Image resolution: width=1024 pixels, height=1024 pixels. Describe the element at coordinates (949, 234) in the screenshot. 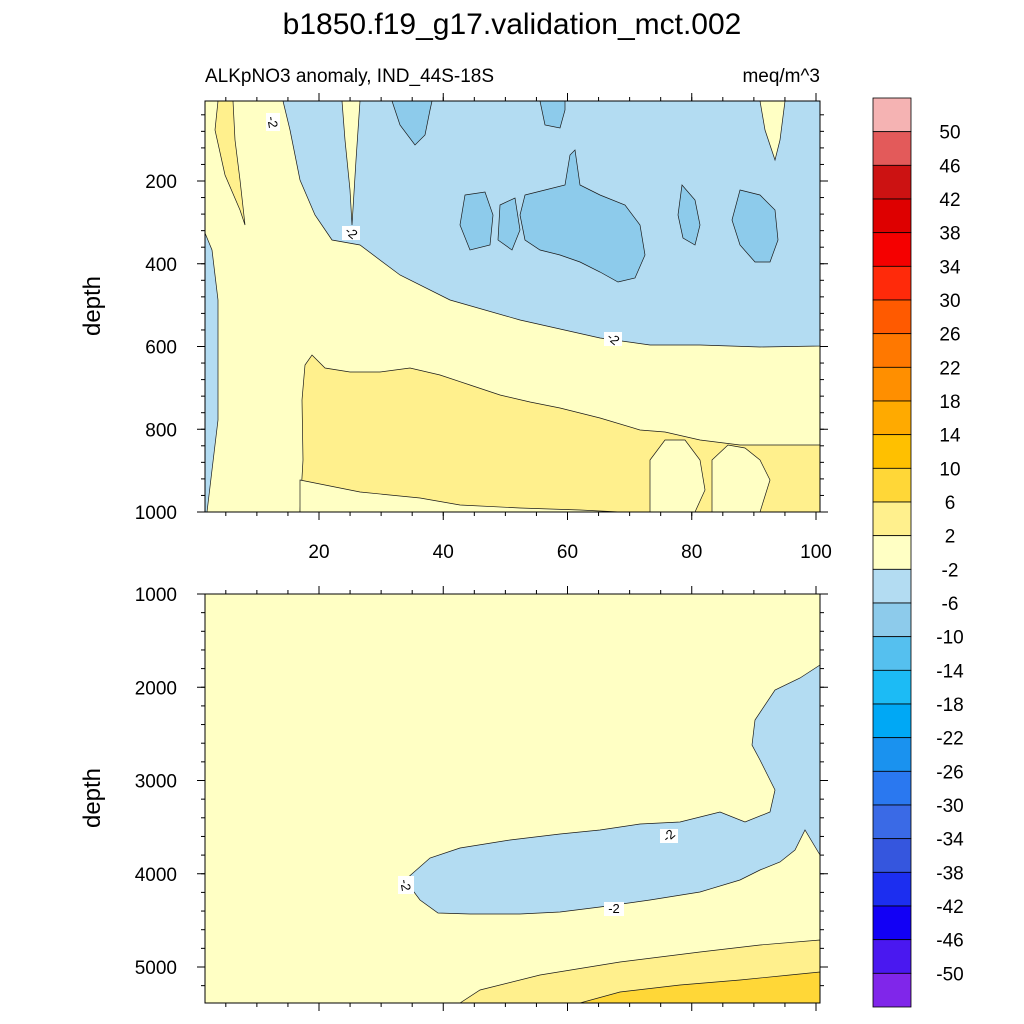

I see `colorbar-label: 38` at that location.